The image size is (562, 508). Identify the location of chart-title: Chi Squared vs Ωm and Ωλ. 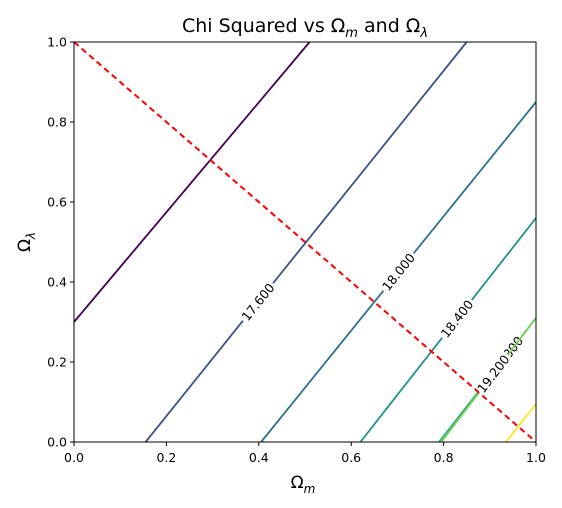
(305, 28).